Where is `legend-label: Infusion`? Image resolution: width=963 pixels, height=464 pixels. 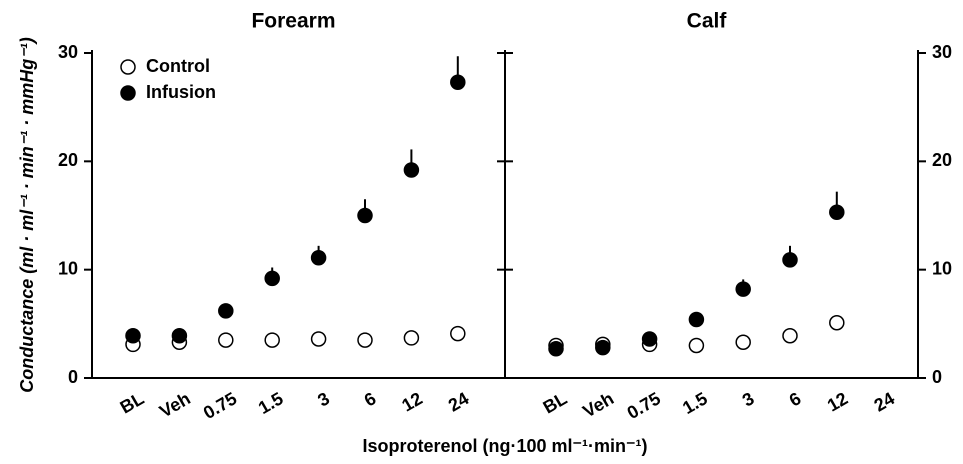
legend-label: Infusion is located at coordinates (181, 92).